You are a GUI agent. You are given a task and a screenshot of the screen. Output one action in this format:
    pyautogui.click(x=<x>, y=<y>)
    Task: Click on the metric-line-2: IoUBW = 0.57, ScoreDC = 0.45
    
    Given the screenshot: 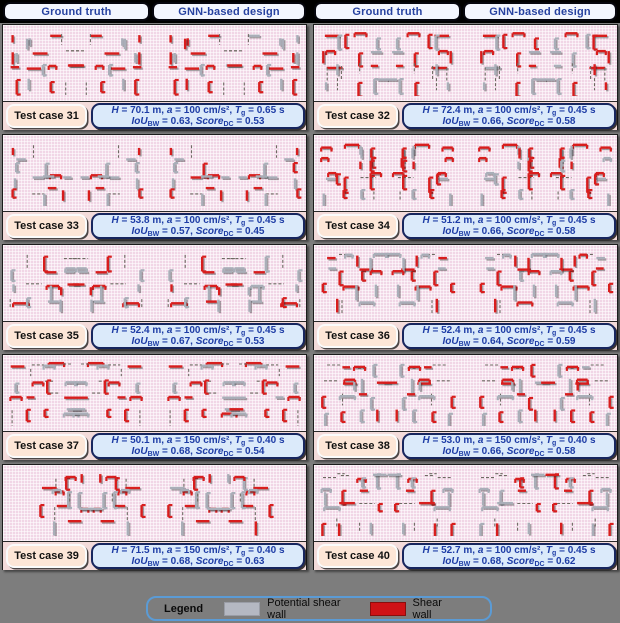 What is the action you would take?
    pyautogui.click(x=198, y=232)
    